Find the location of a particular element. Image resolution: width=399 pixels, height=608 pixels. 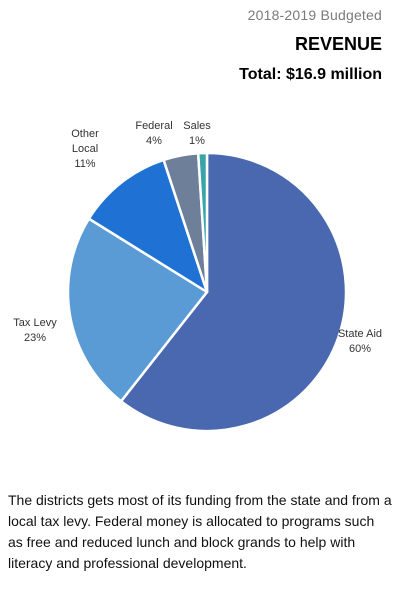

chart-title: REVENUE is located at coordinates (338, 44).